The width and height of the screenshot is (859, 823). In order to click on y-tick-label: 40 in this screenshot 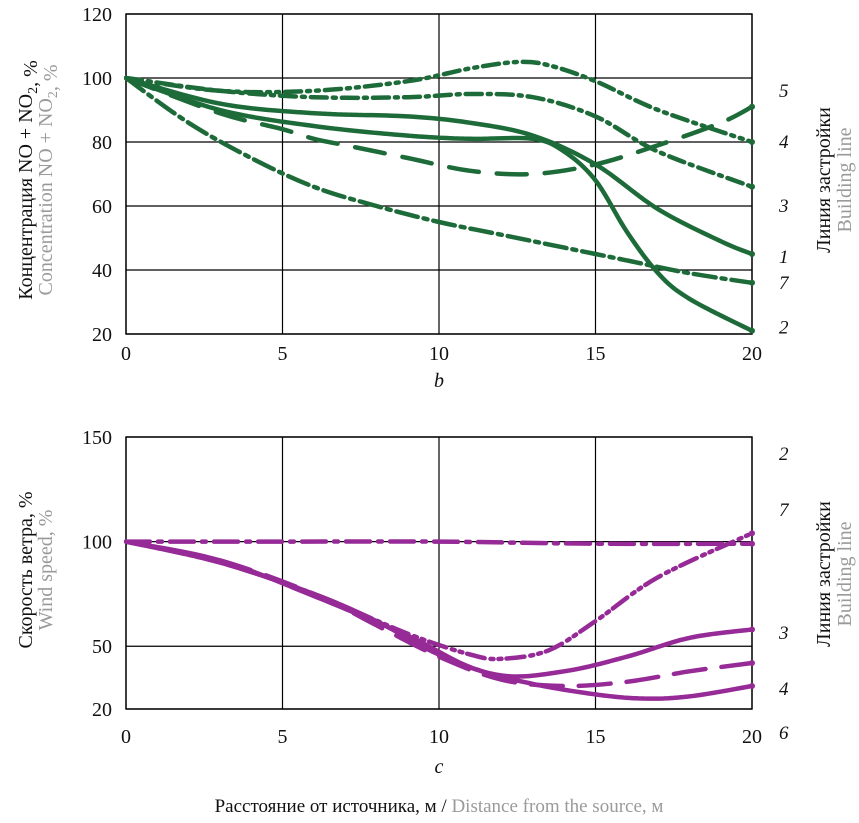, I will do `click(102, 271)`.